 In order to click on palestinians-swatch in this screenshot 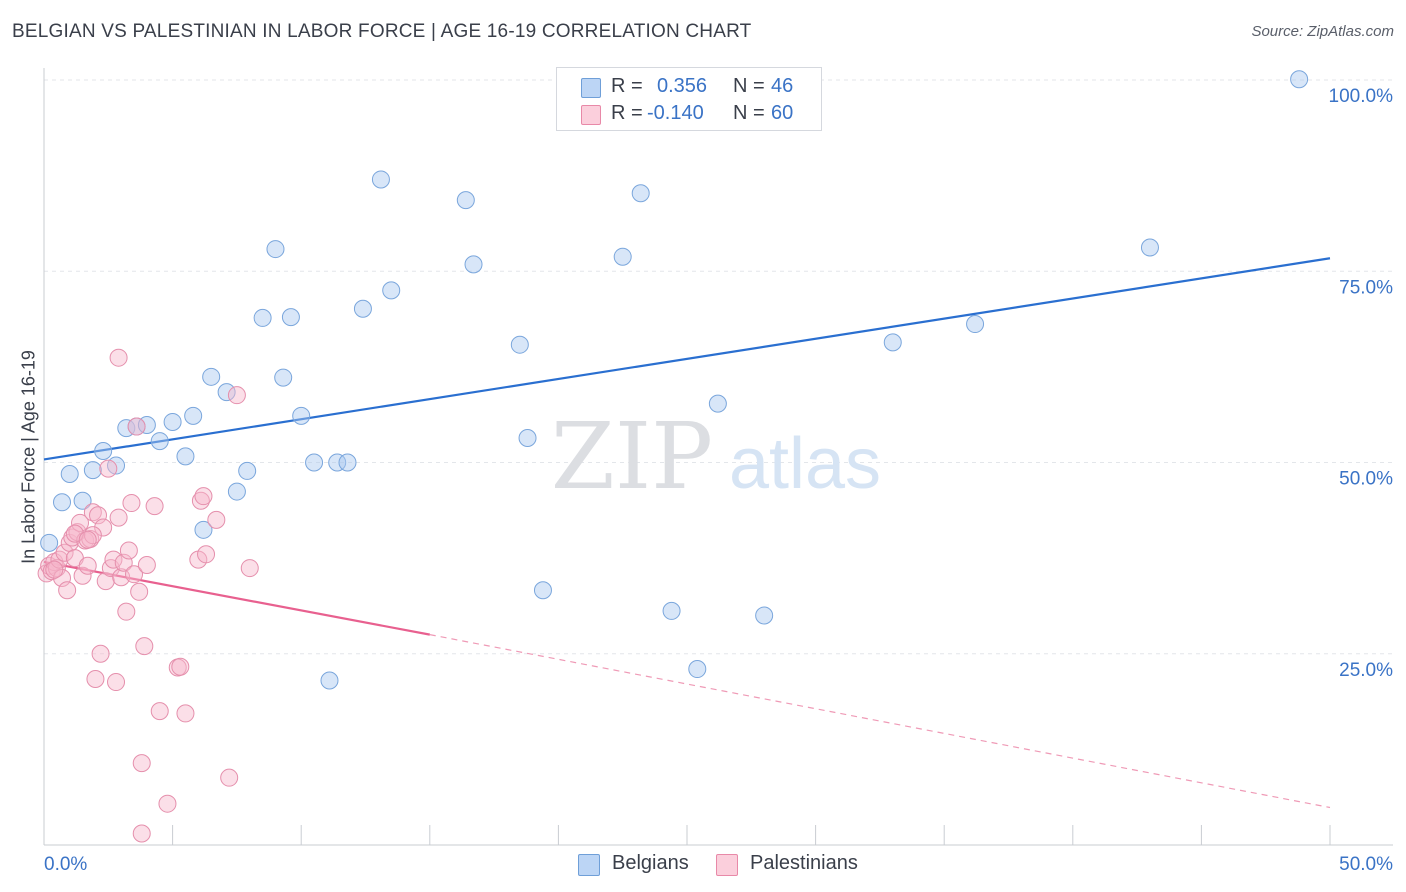, I will do `click(591, 115)`.